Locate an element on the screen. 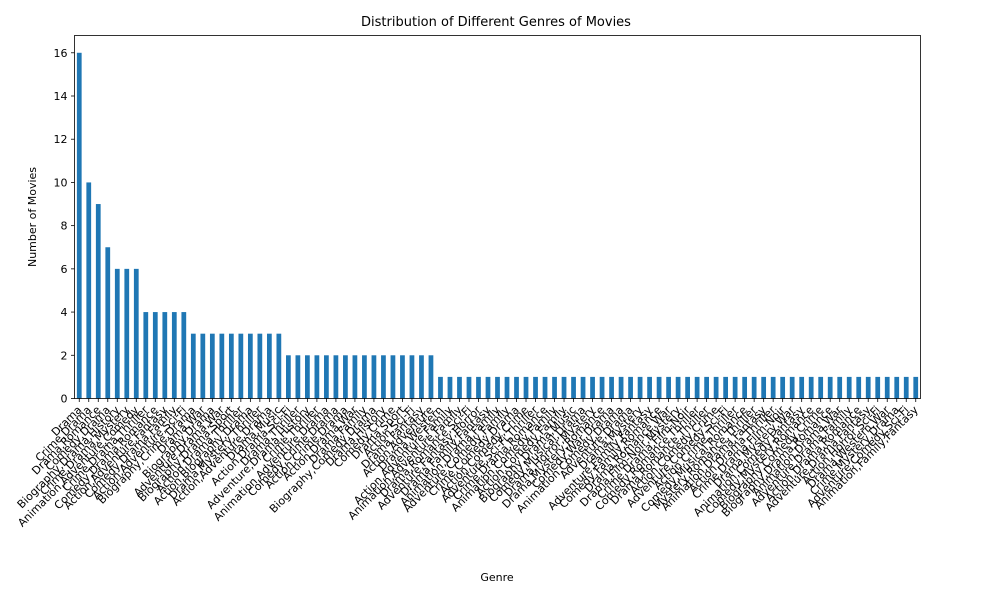 The height and width of the screenshot is (605, 1000). y-tick-label: 8 is located at coordinates (64, 226).